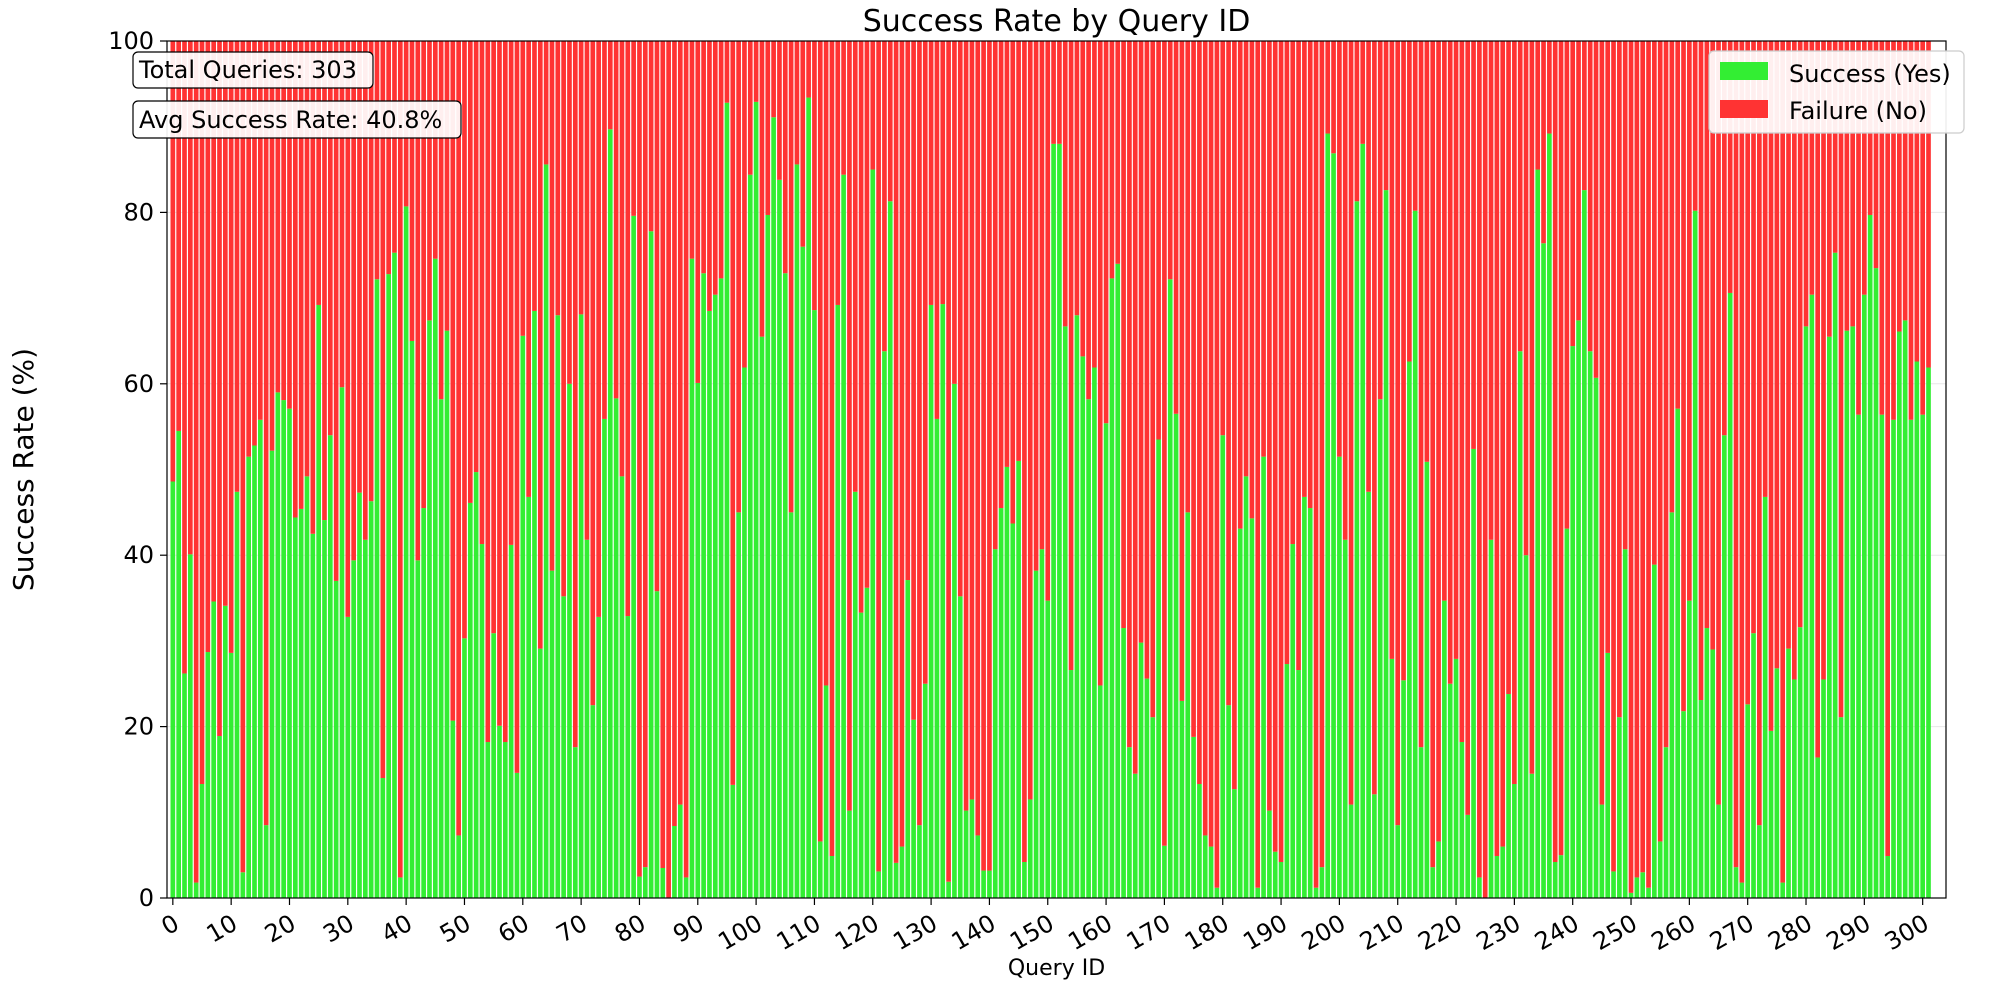  Describe the element at coordinates (1615, 932) in the screenshot. I see `x-tick-label: 250` at that location.